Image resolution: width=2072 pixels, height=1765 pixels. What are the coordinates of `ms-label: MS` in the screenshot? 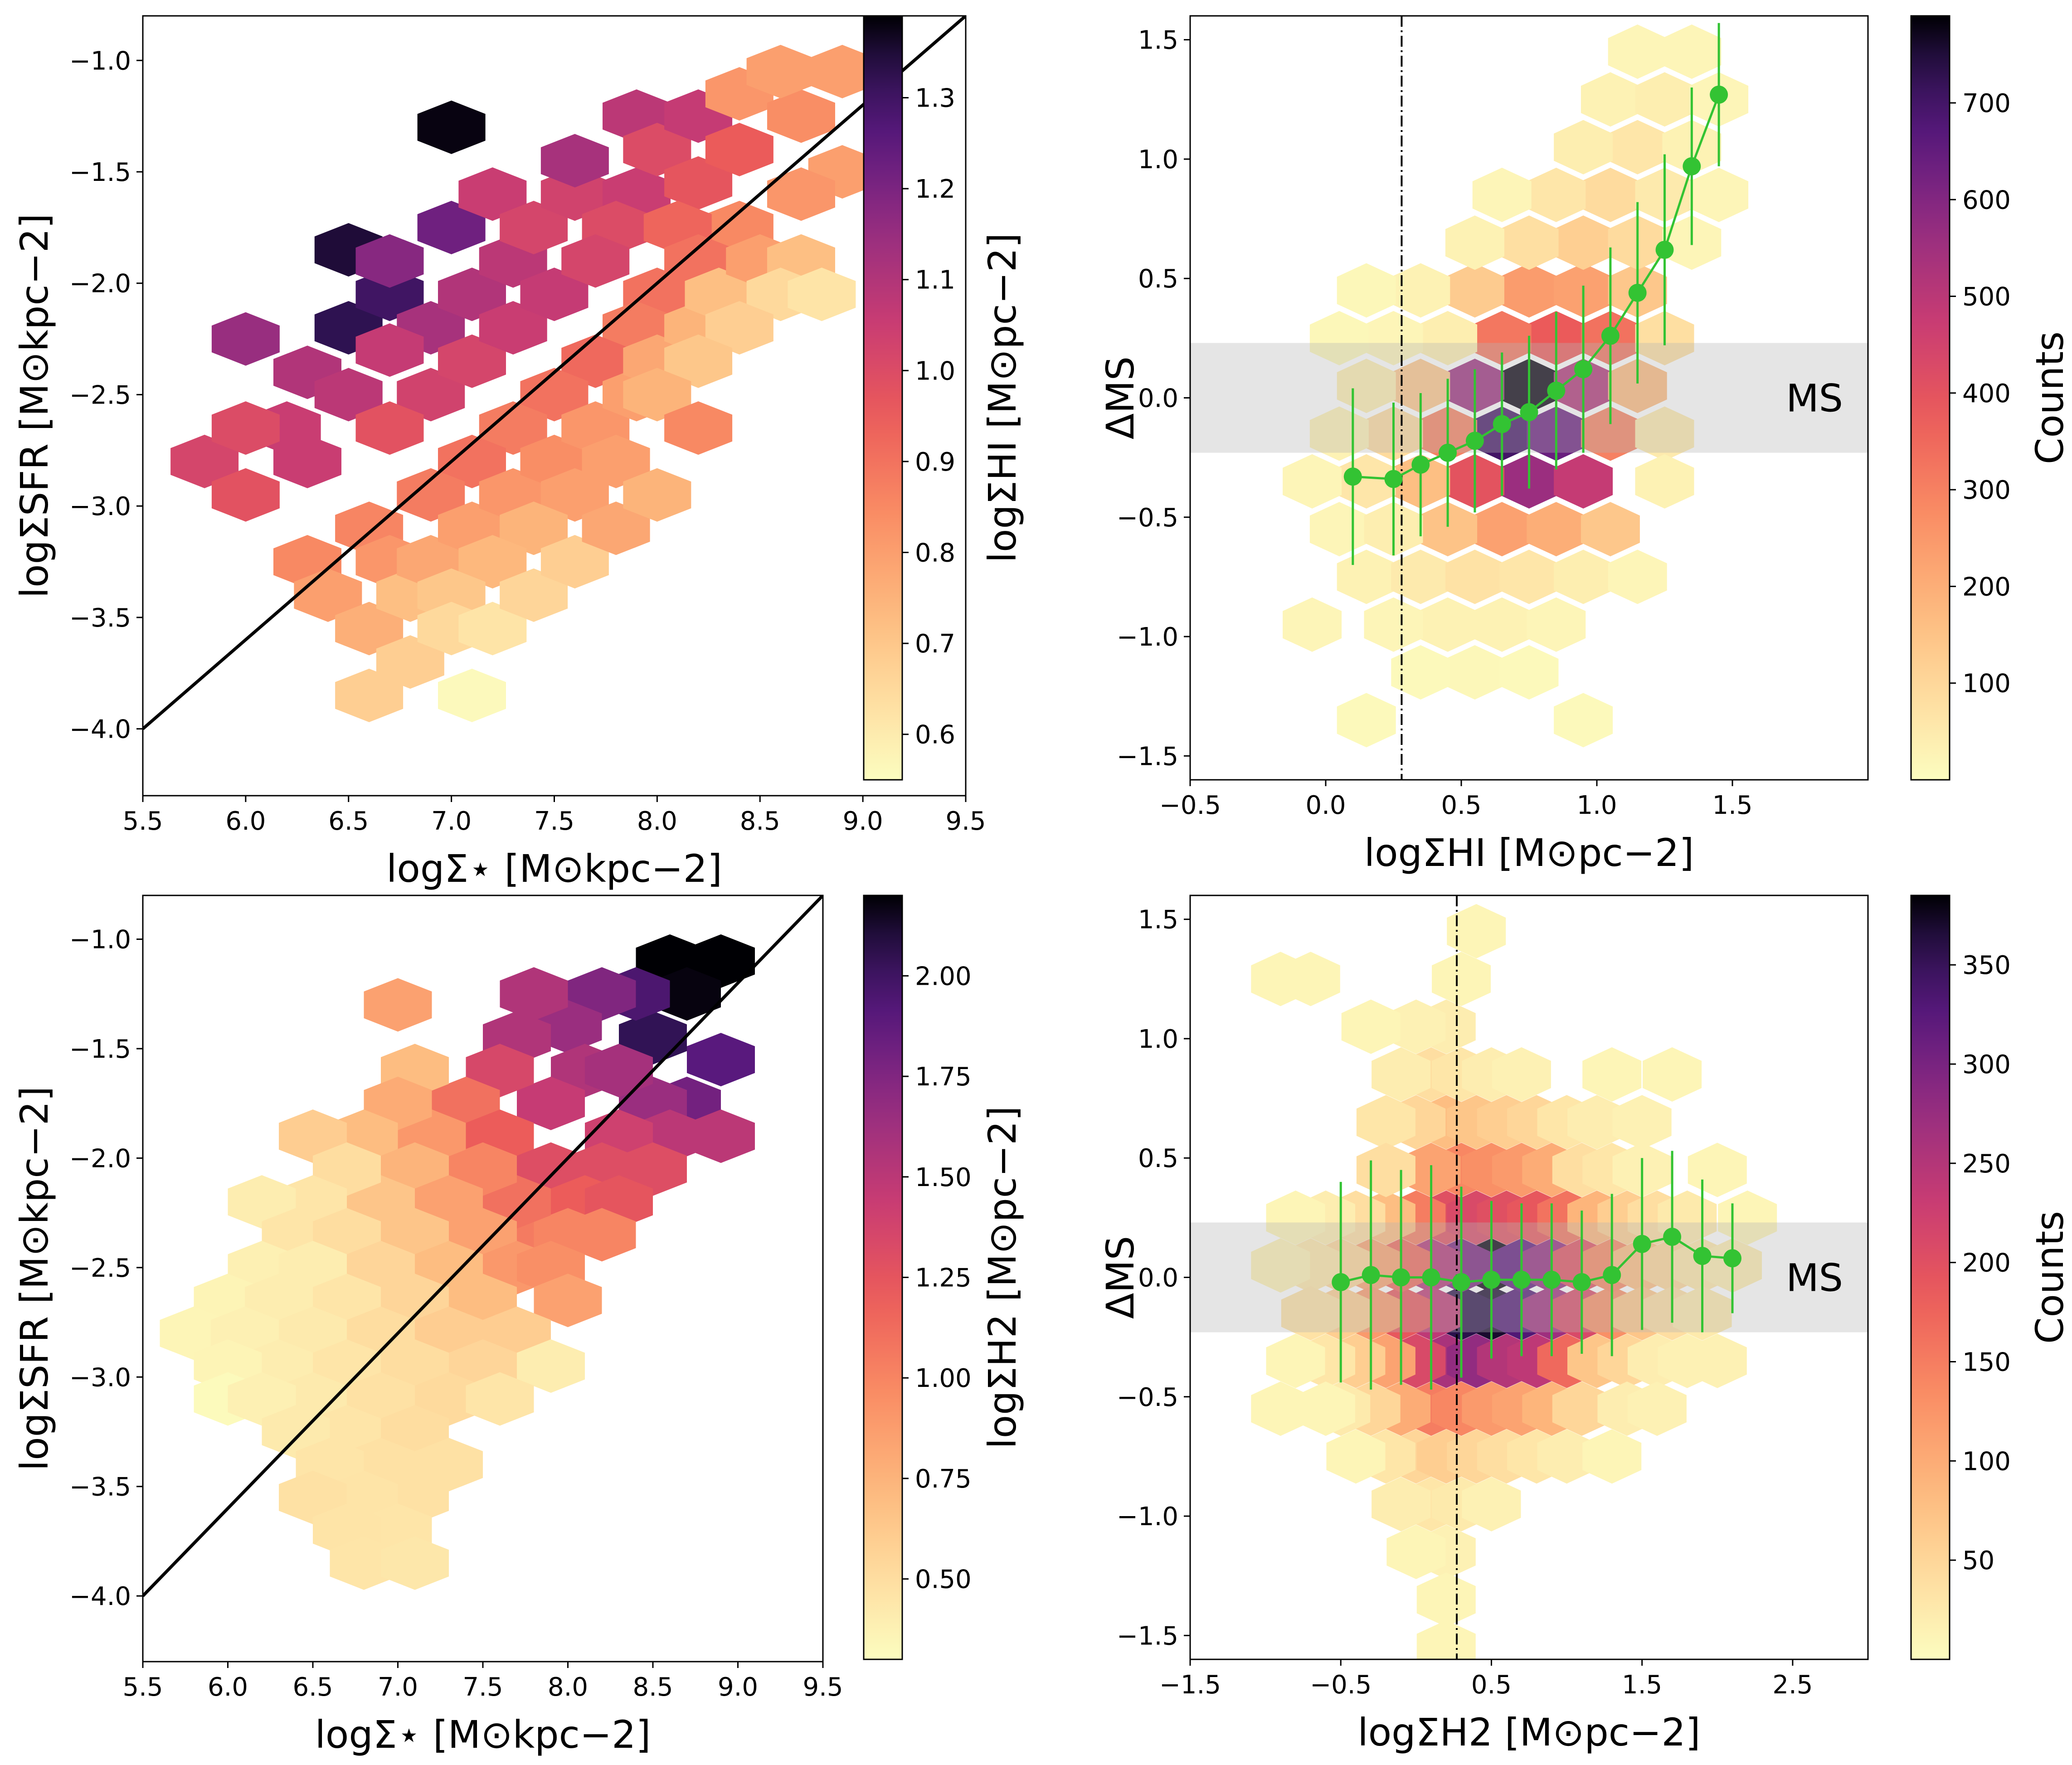 It's located at (1815, 398).